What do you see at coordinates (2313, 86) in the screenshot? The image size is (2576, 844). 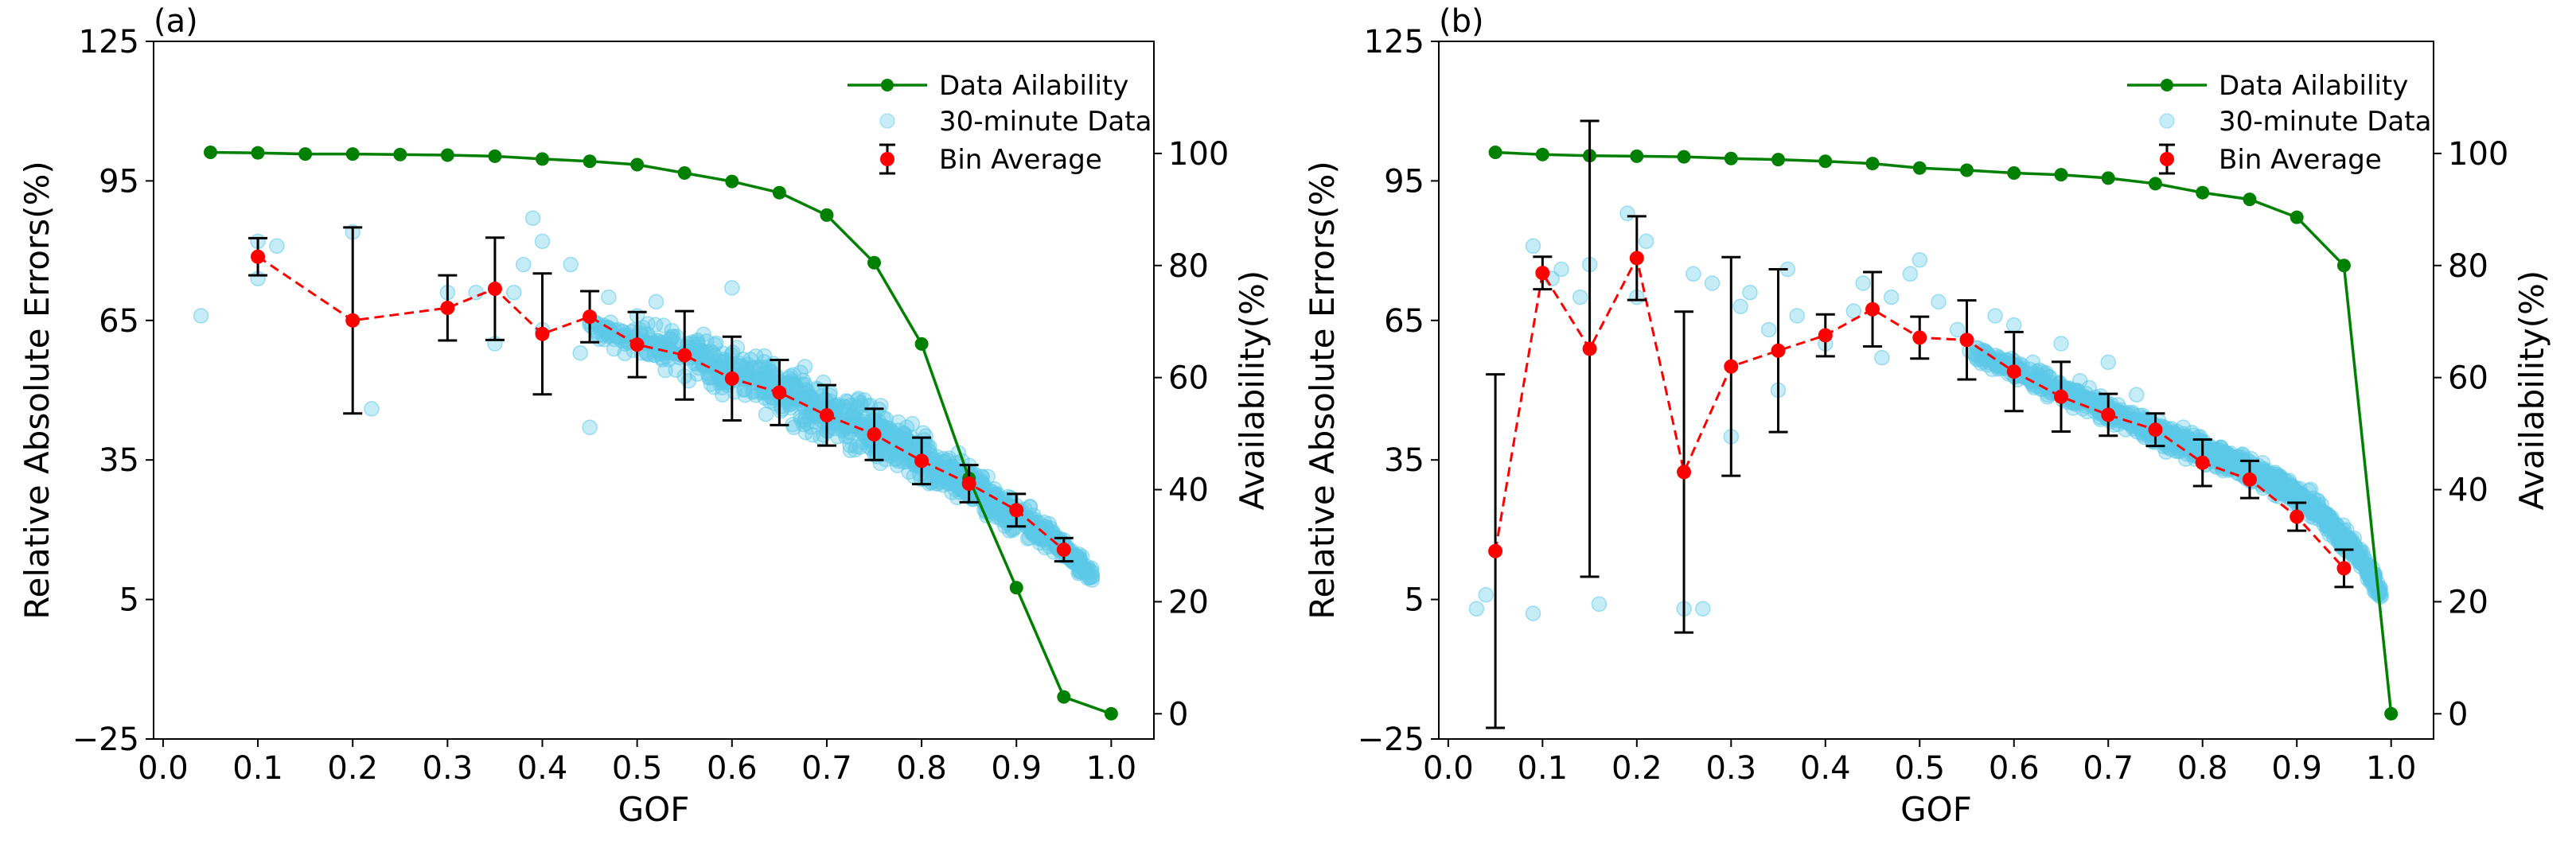 I see `legend-availability-label: Data Ailability` at bounding box center [2313, 86].